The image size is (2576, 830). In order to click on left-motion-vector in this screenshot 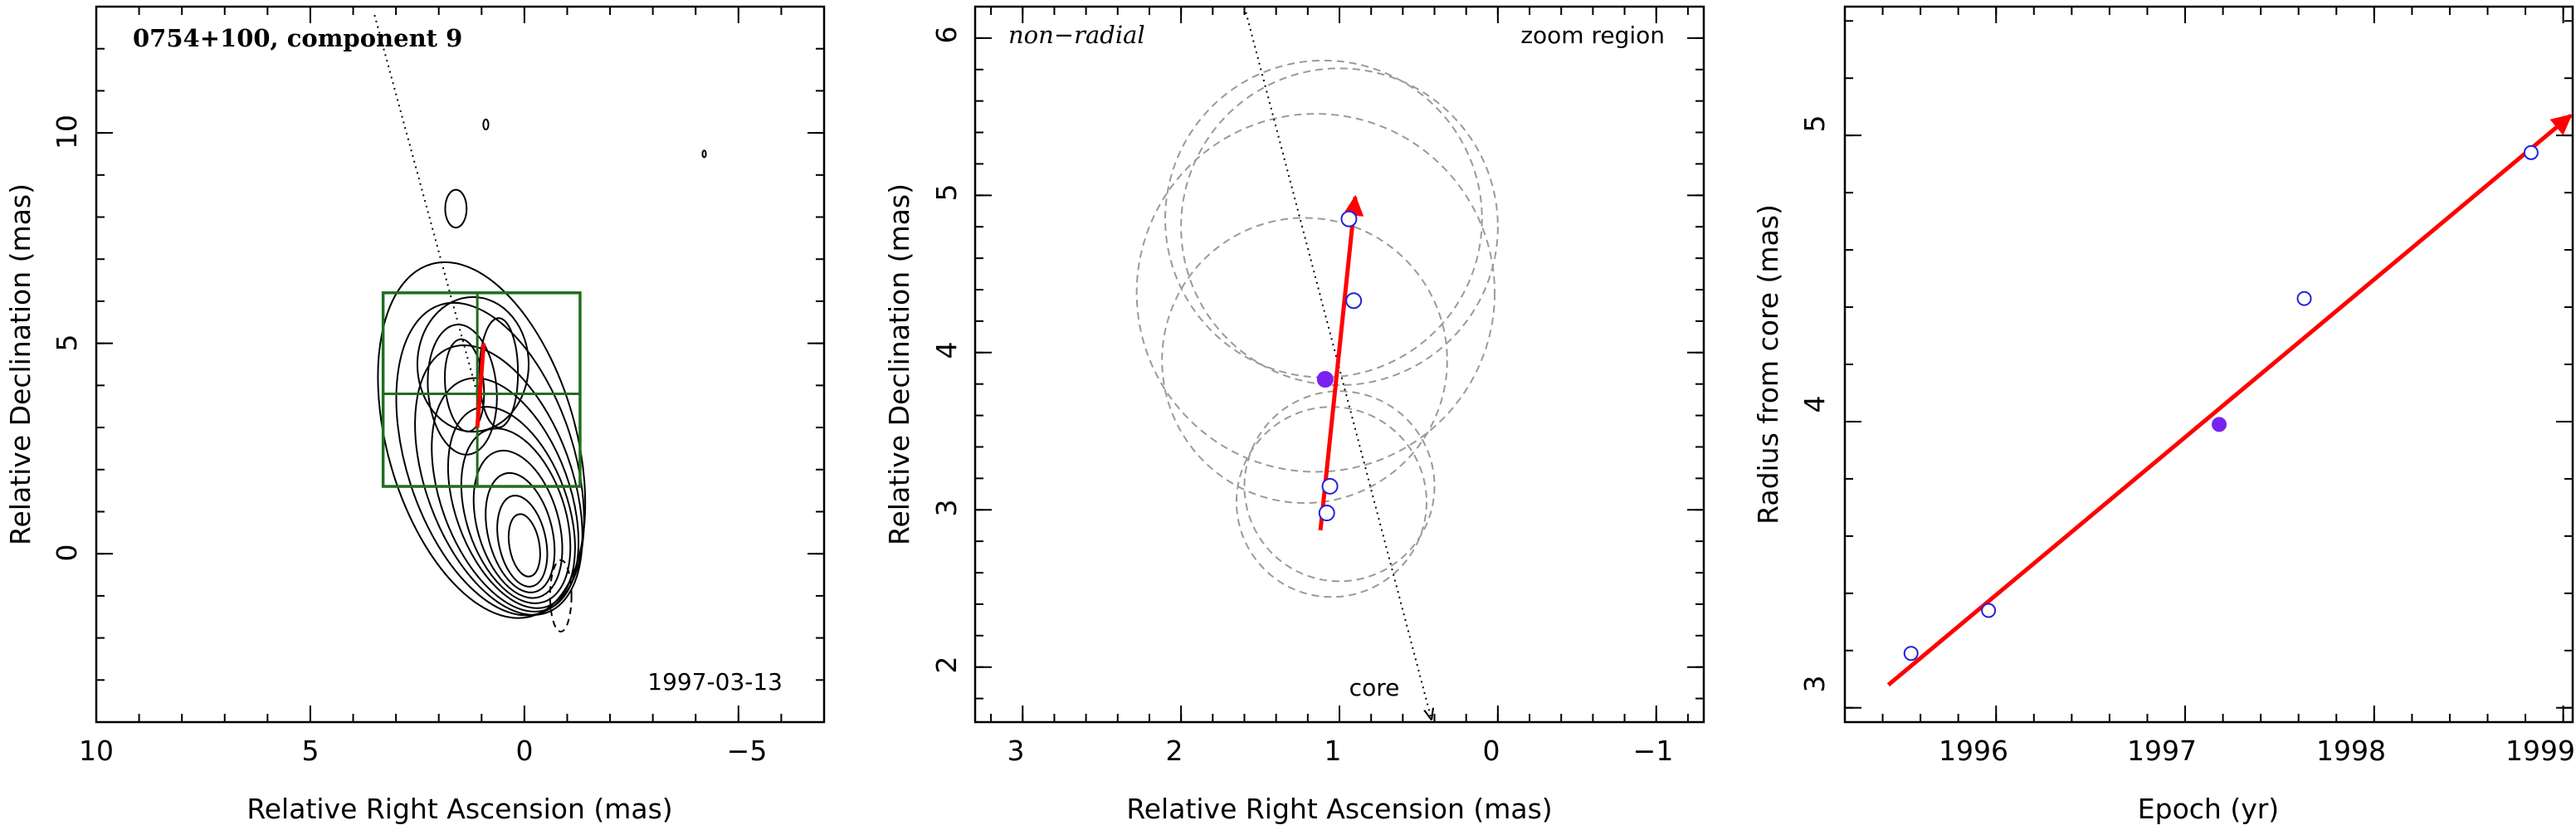, I will do `click(481, 385)`.